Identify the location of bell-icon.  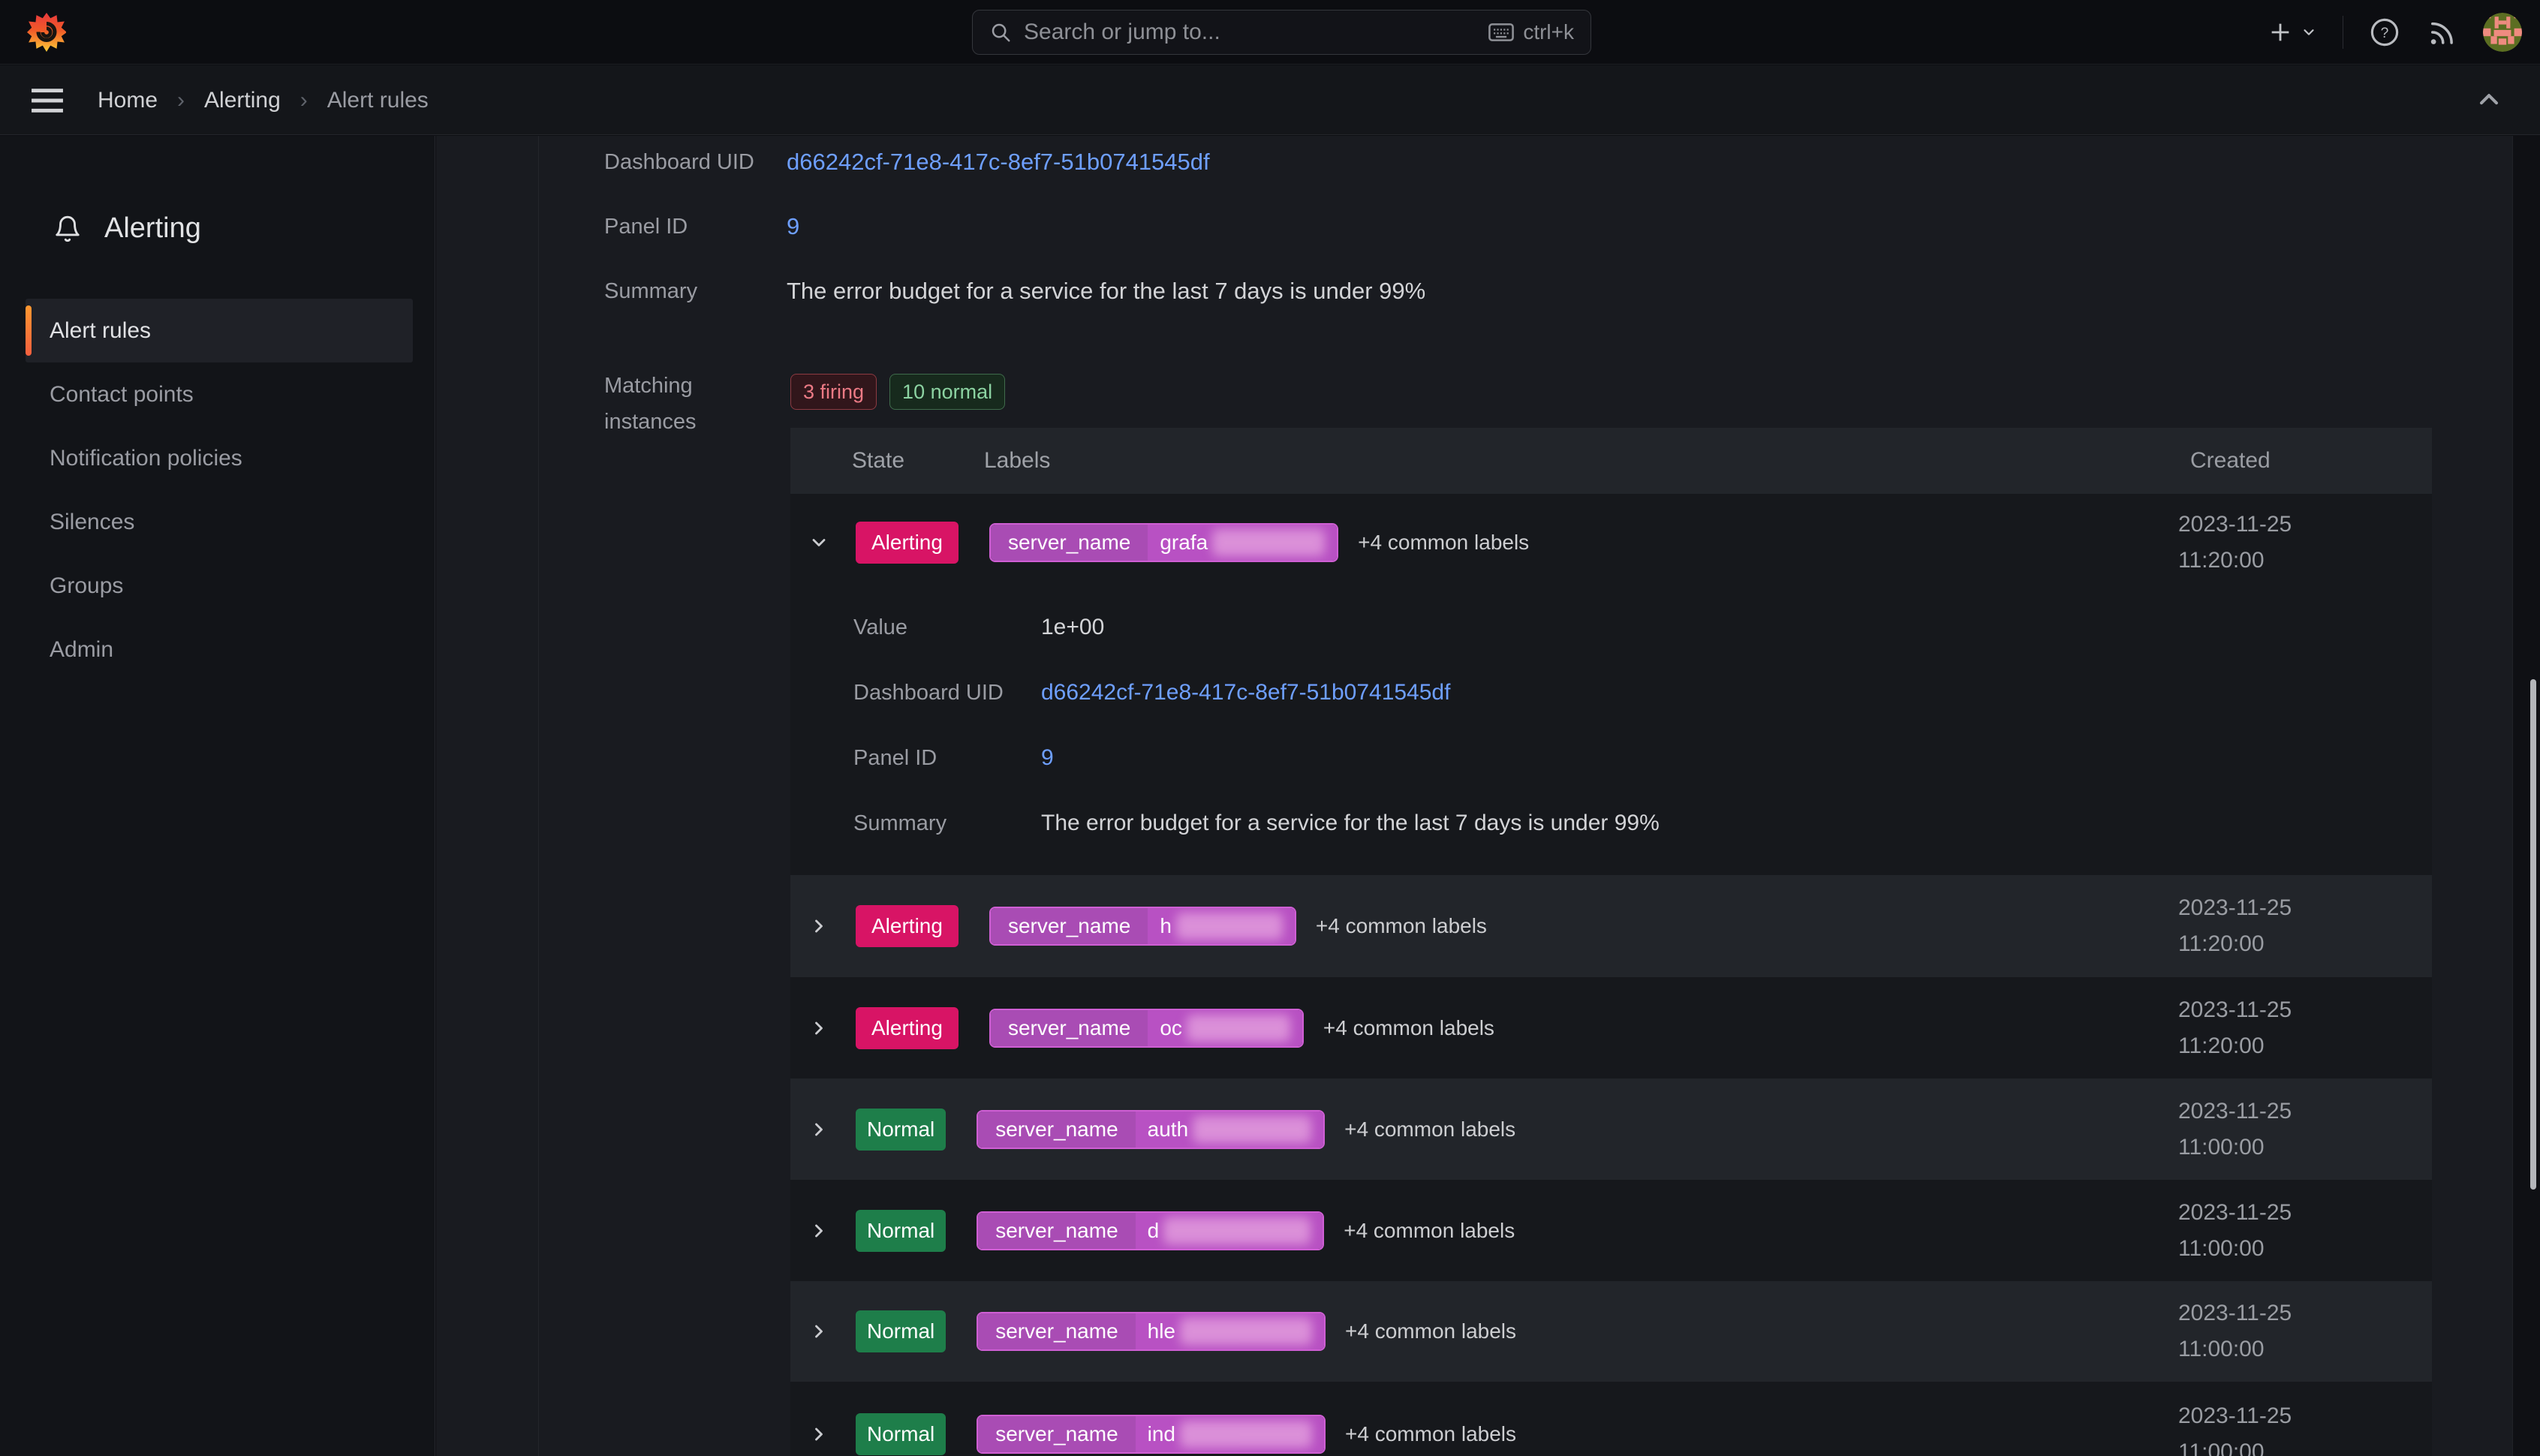
(68, 228).